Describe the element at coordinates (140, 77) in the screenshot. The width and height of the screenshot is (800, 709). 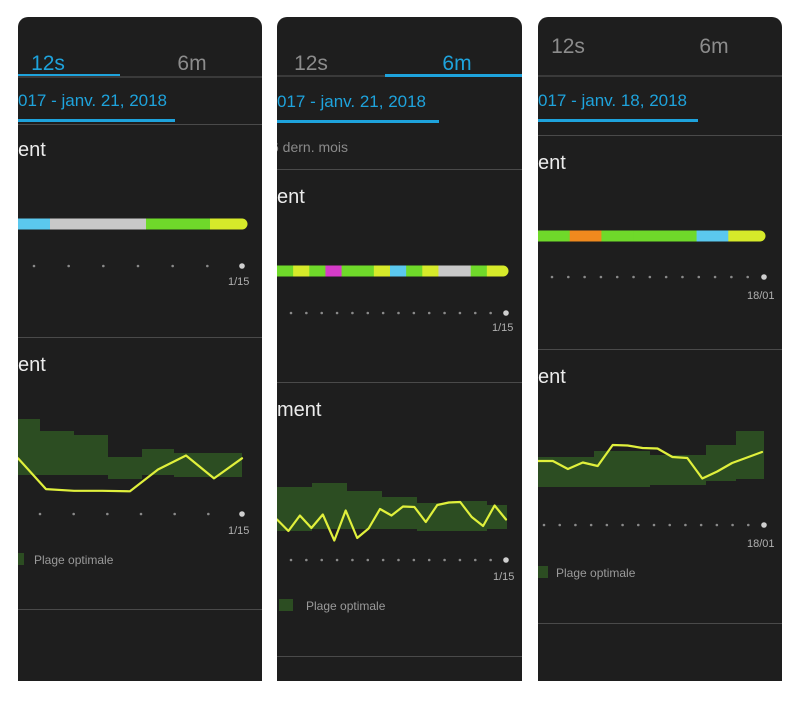
I see `tab-divider` at that location.